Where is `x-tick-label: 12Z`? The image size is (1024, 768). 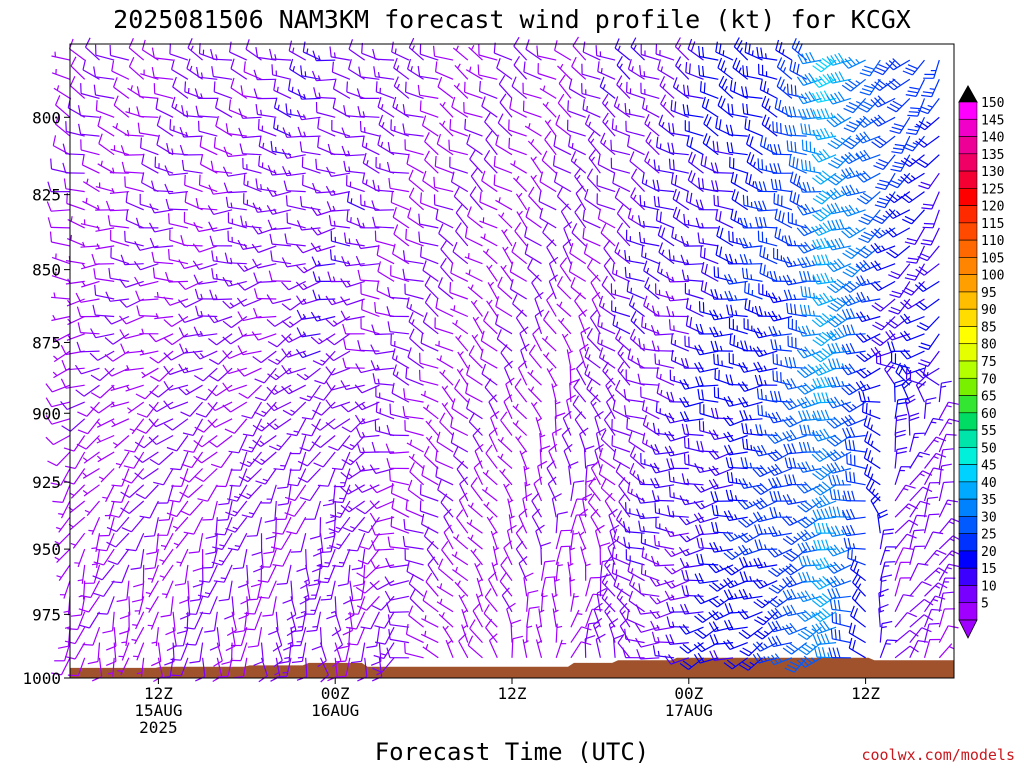
x-tick-label: 12Z is located at coordinates (158, 693).